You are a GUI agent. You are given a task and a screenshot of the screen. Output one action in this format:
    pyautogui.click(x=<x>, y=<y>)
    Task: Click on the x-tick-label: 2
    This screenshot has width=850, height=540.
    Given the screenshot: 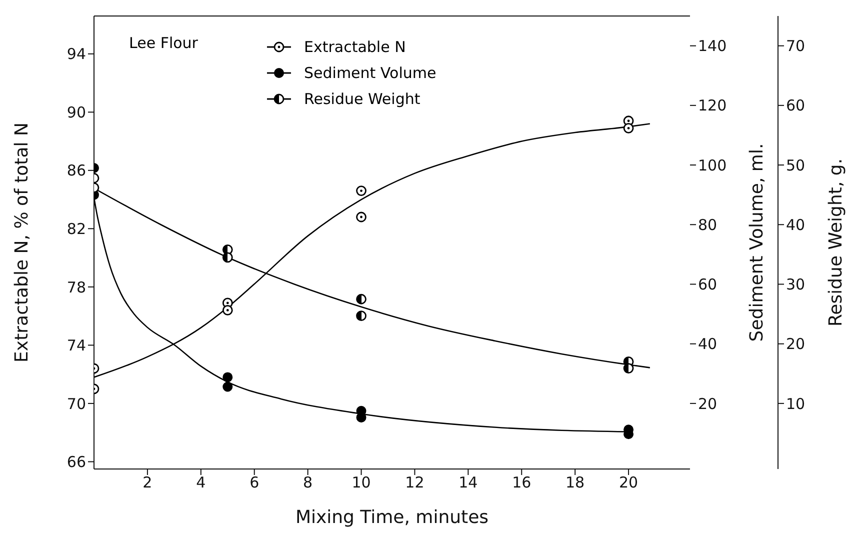 What is the action you would take?
    pyautogui.click(x=147, y=483)
    